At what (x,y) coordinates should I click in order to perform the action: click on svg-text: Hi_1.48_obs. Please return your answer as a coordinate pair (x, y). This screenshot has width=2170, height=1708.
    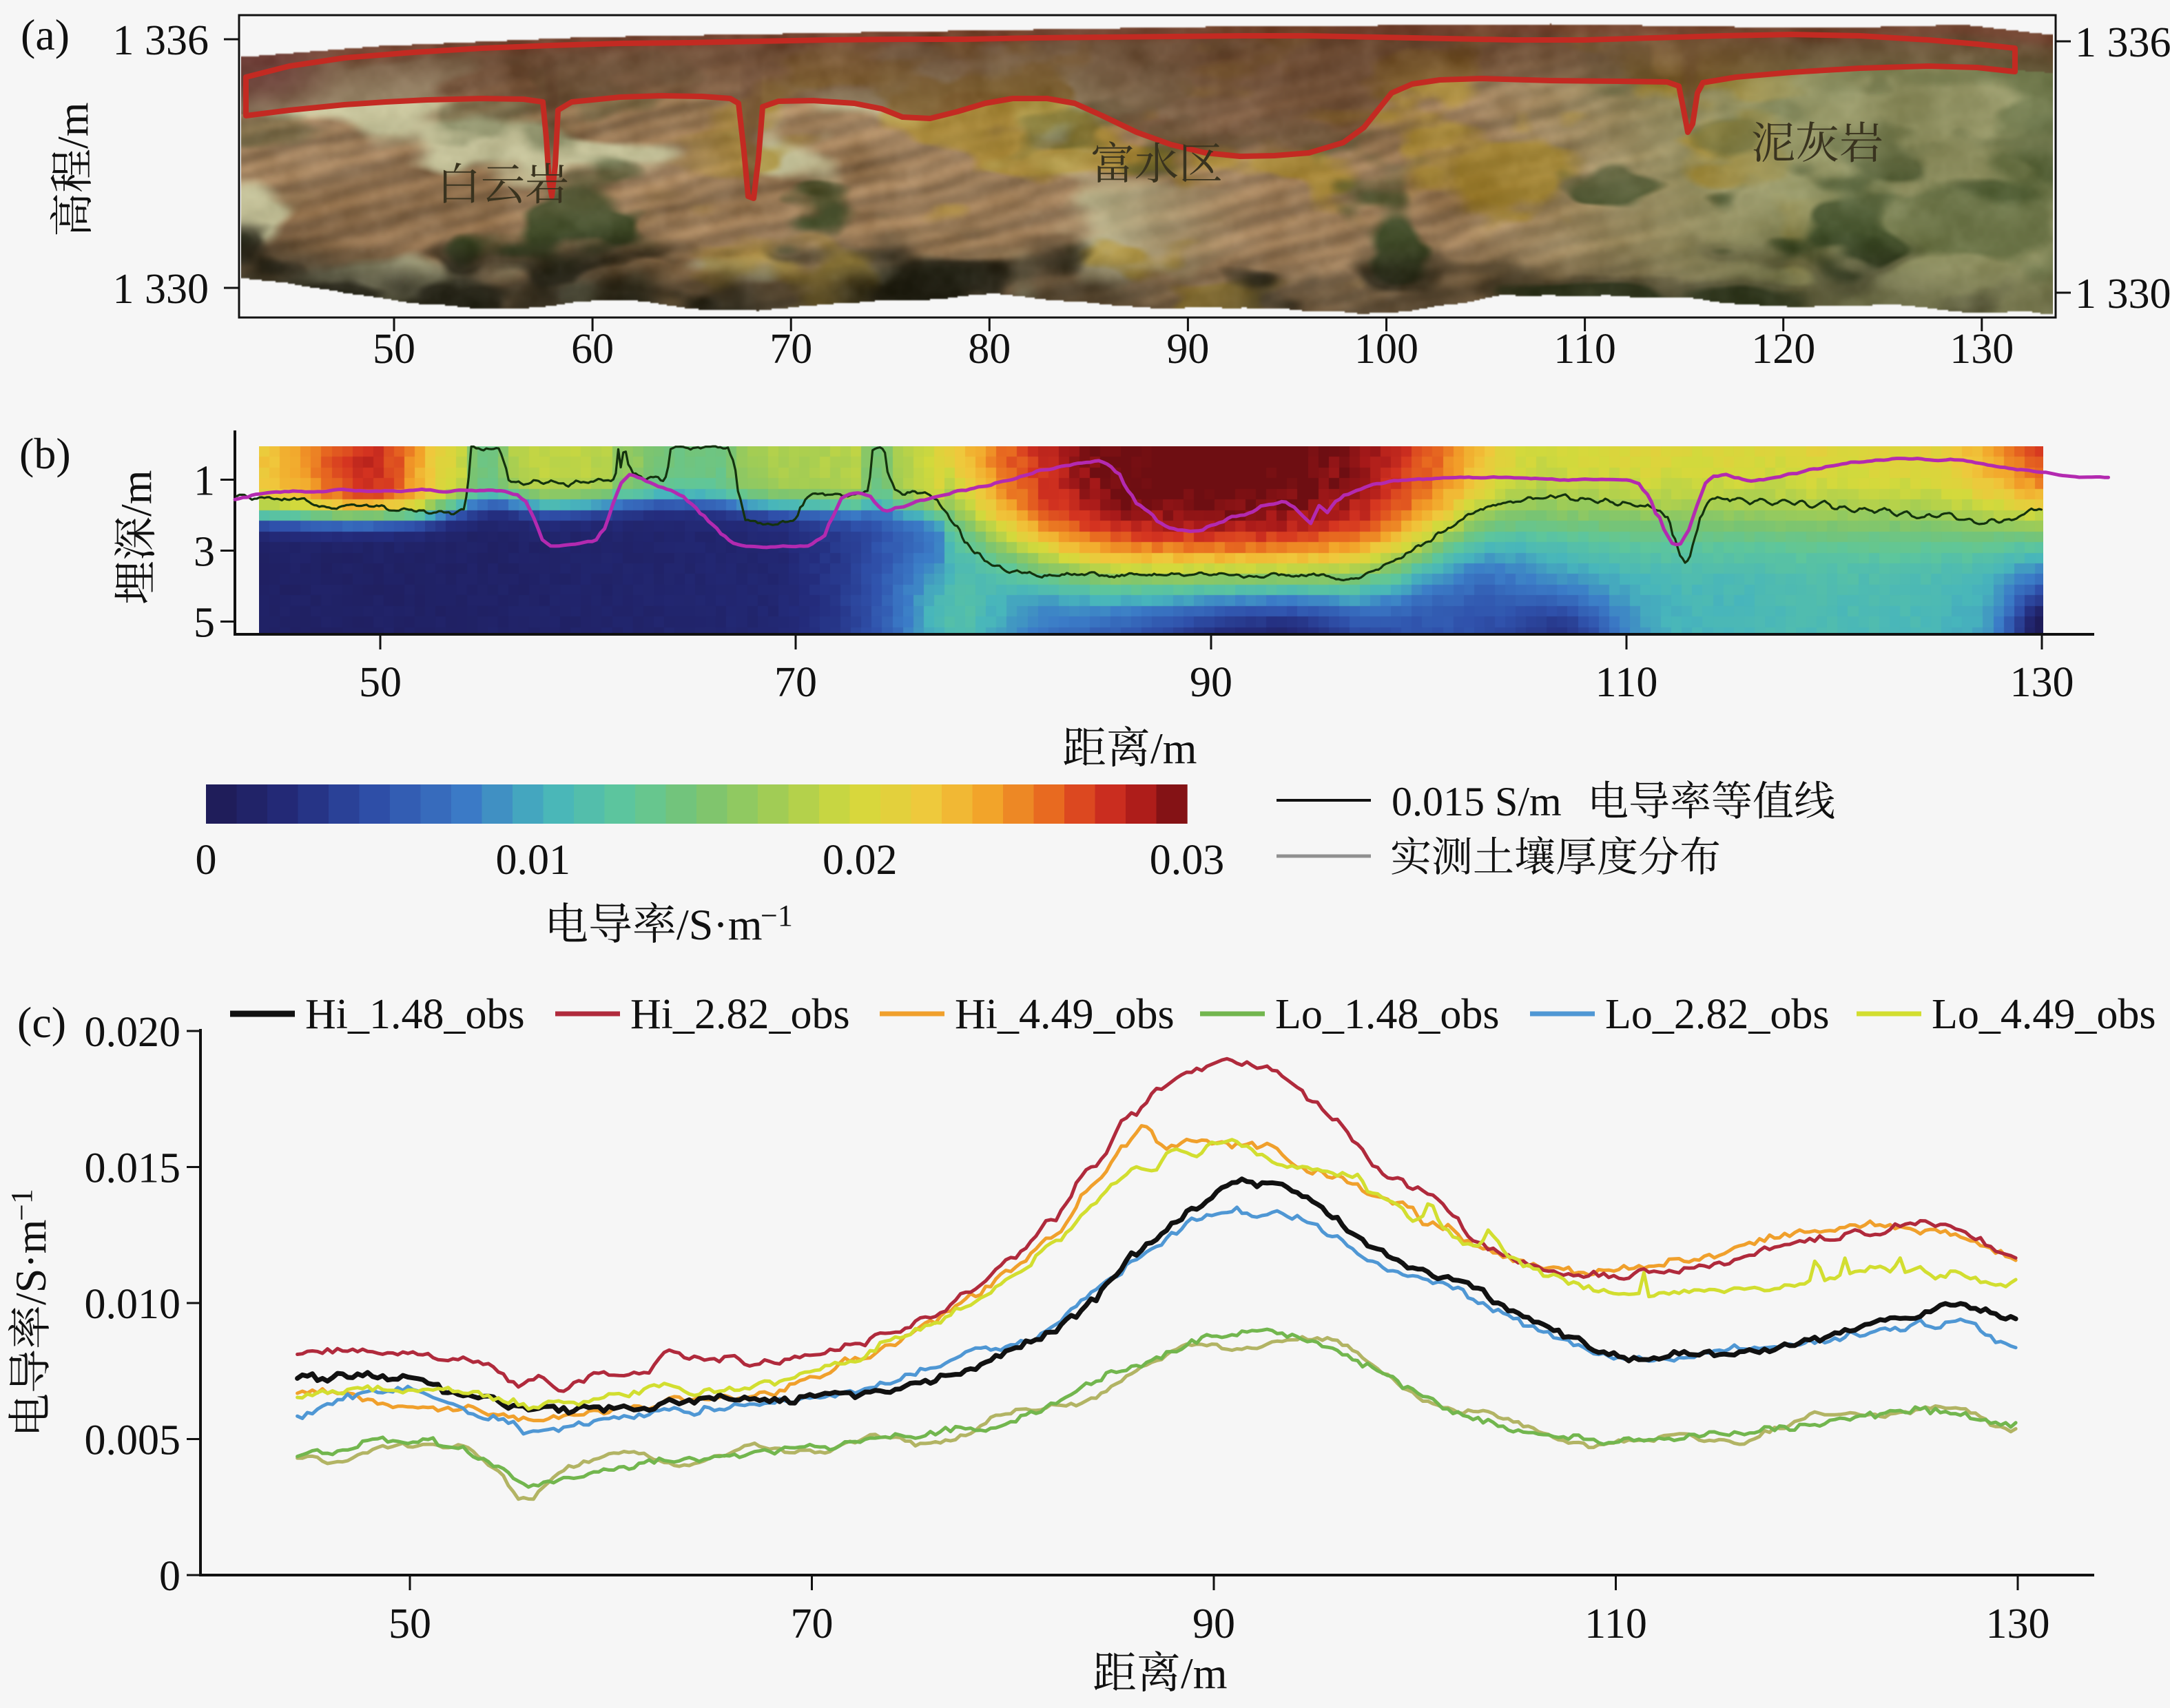
    Looking at the image, I should click on (415, 1014).